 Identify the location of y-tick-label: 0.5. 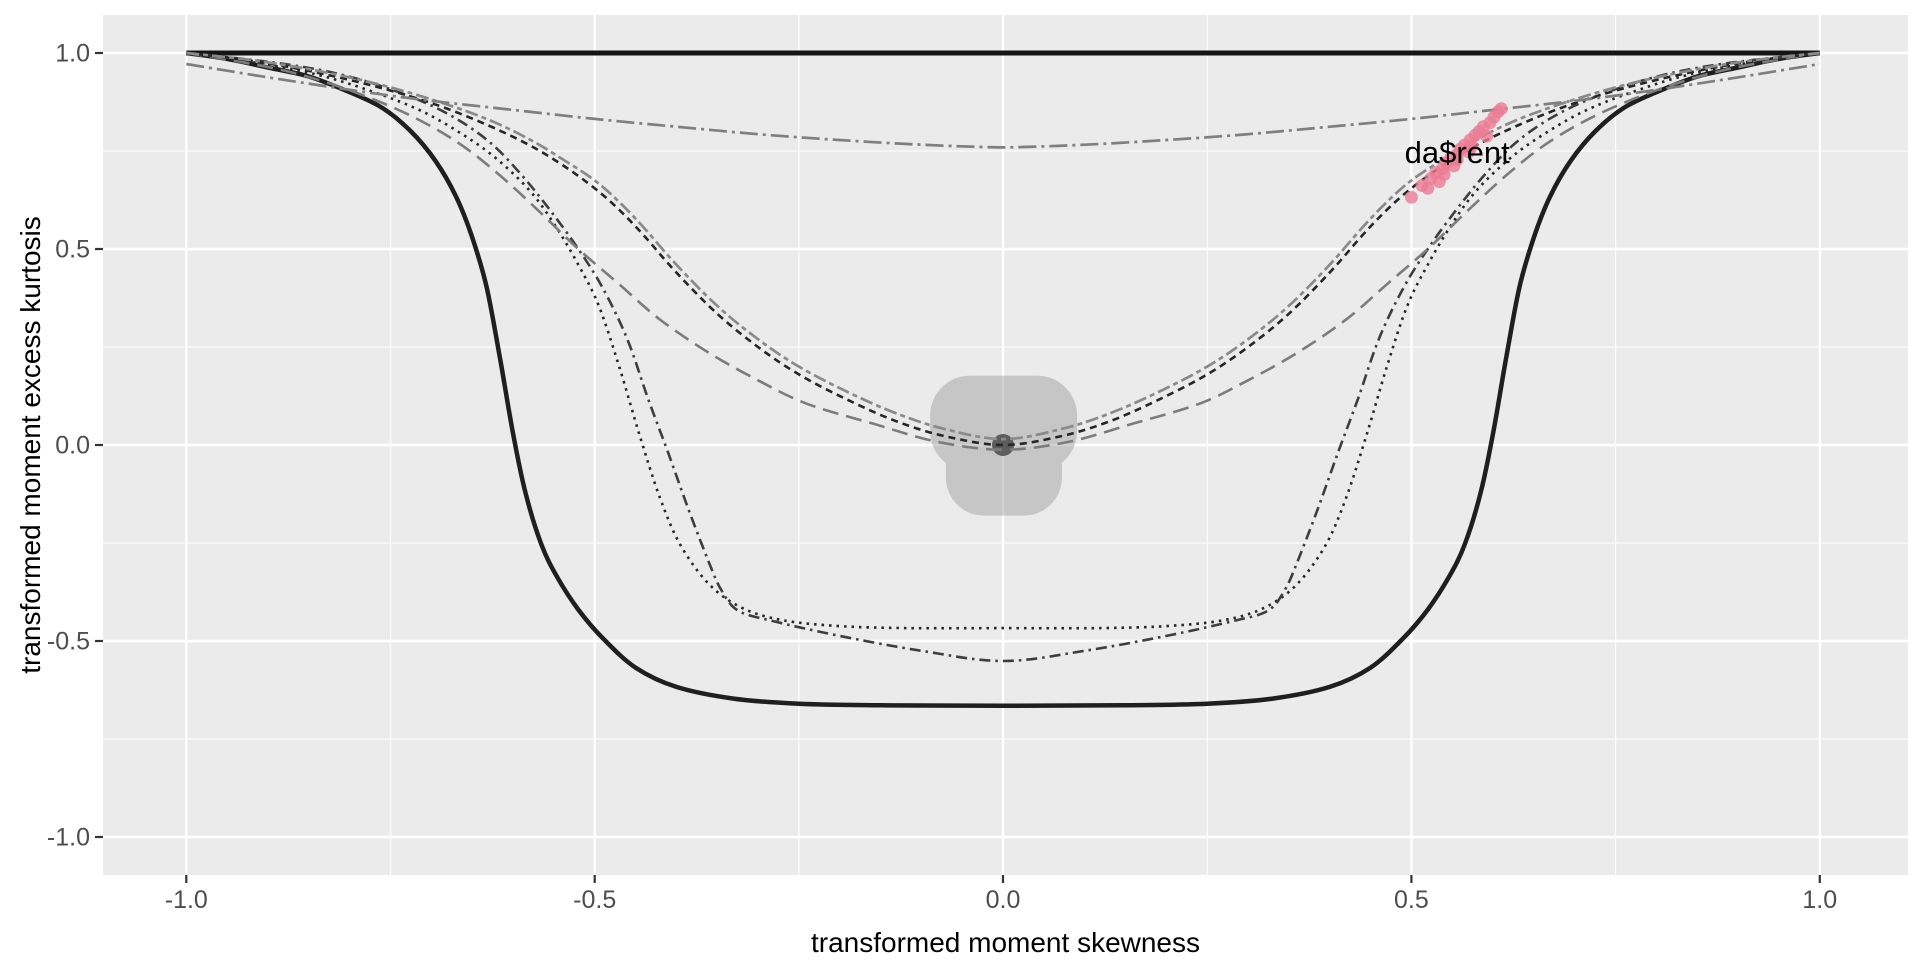
(72, 250).